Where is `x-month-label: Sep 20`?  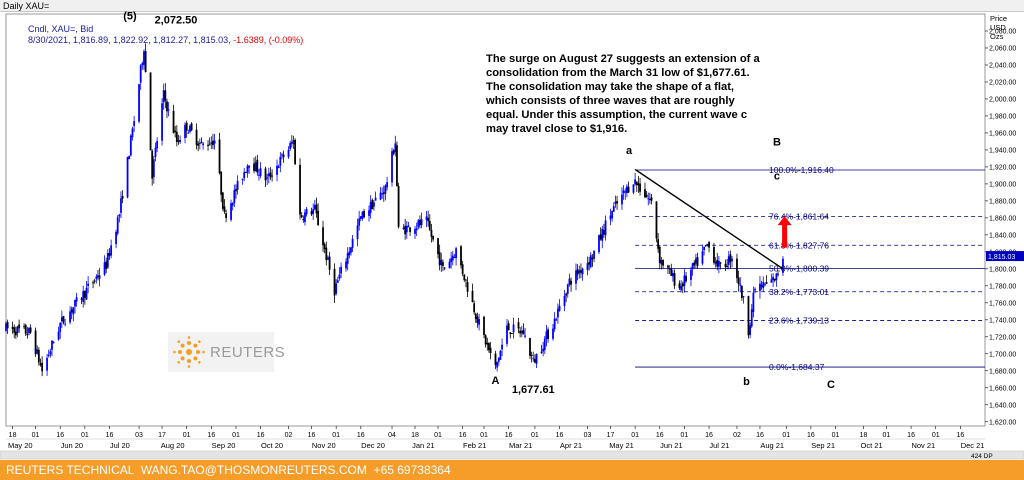 x-month-label: Sep 20 is located at coordinates (224, 445).